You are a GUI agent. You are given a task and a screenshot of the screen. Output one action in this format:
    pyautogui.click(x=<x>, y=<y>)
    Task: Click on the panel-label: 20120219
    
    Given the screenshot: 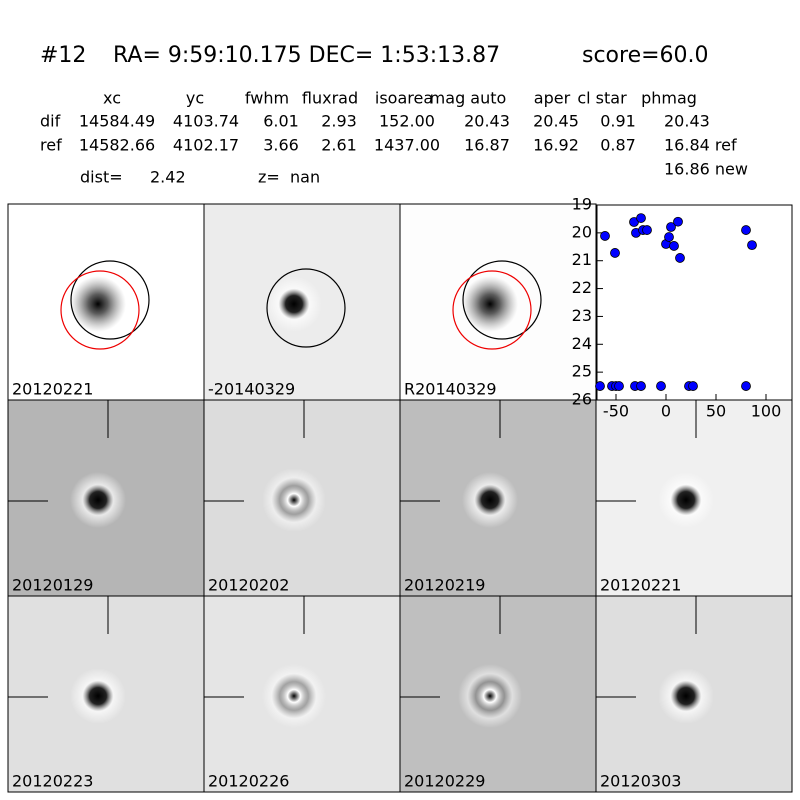 What is the action you would take?
    pyautogui.click(x=444, y=585)
    